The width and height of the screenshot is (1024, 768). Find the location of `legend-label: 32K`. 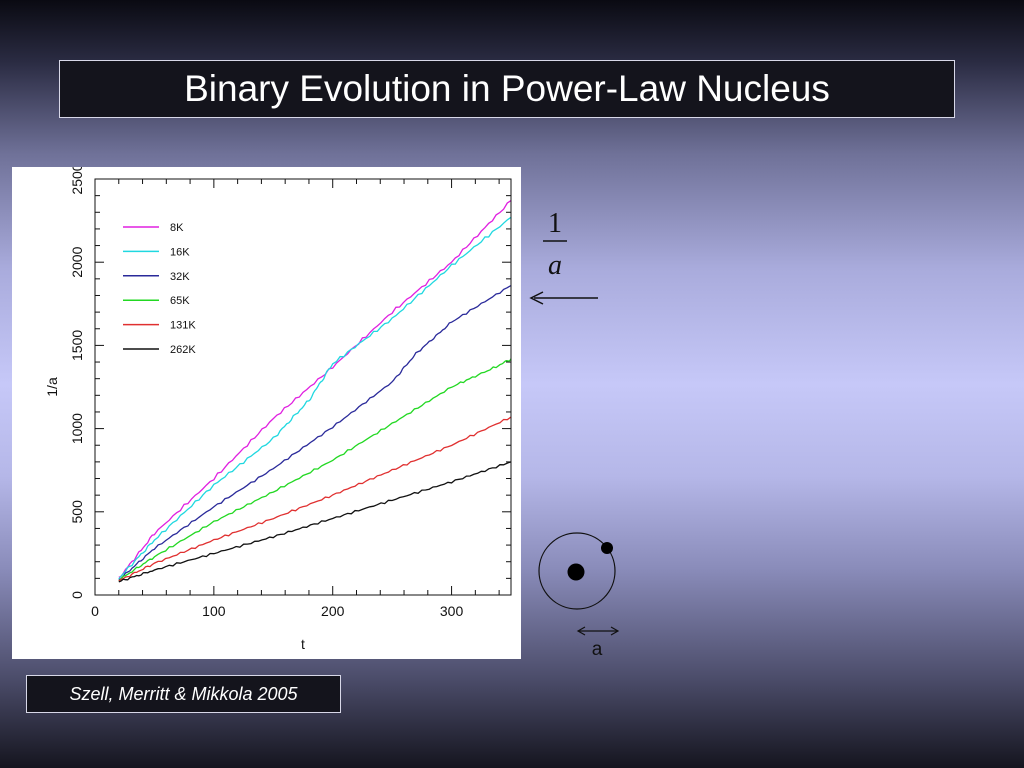

legend-label: 32K is located at coordinates (180, 277).